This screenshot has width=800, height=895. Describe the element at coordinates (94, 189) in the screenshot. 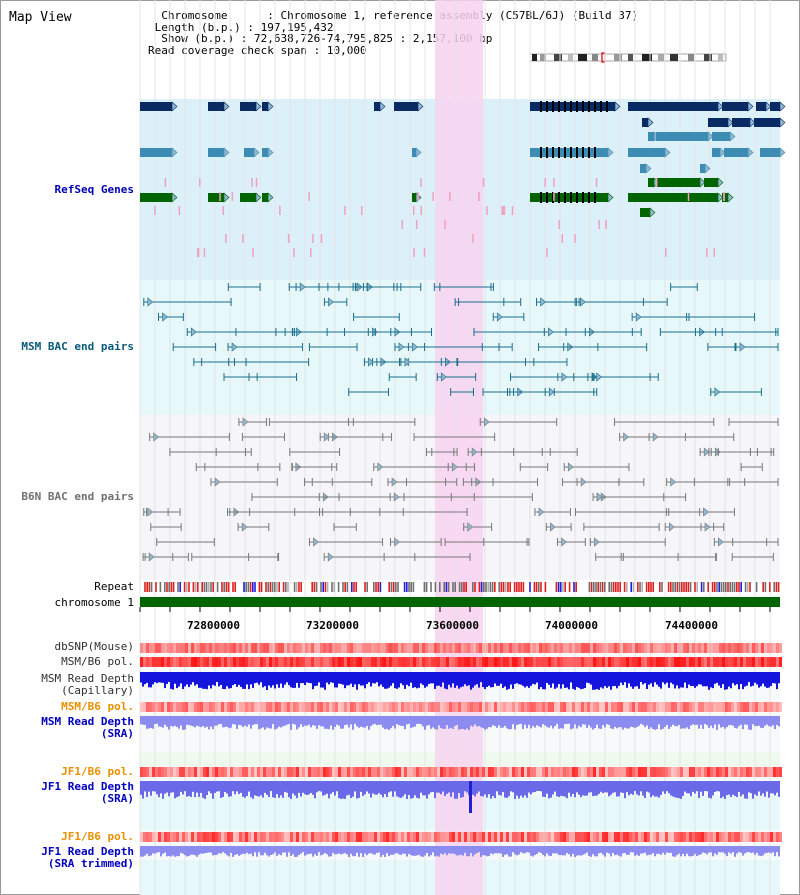

I see `track-label-refseq: RefSeq Genes` at that location.